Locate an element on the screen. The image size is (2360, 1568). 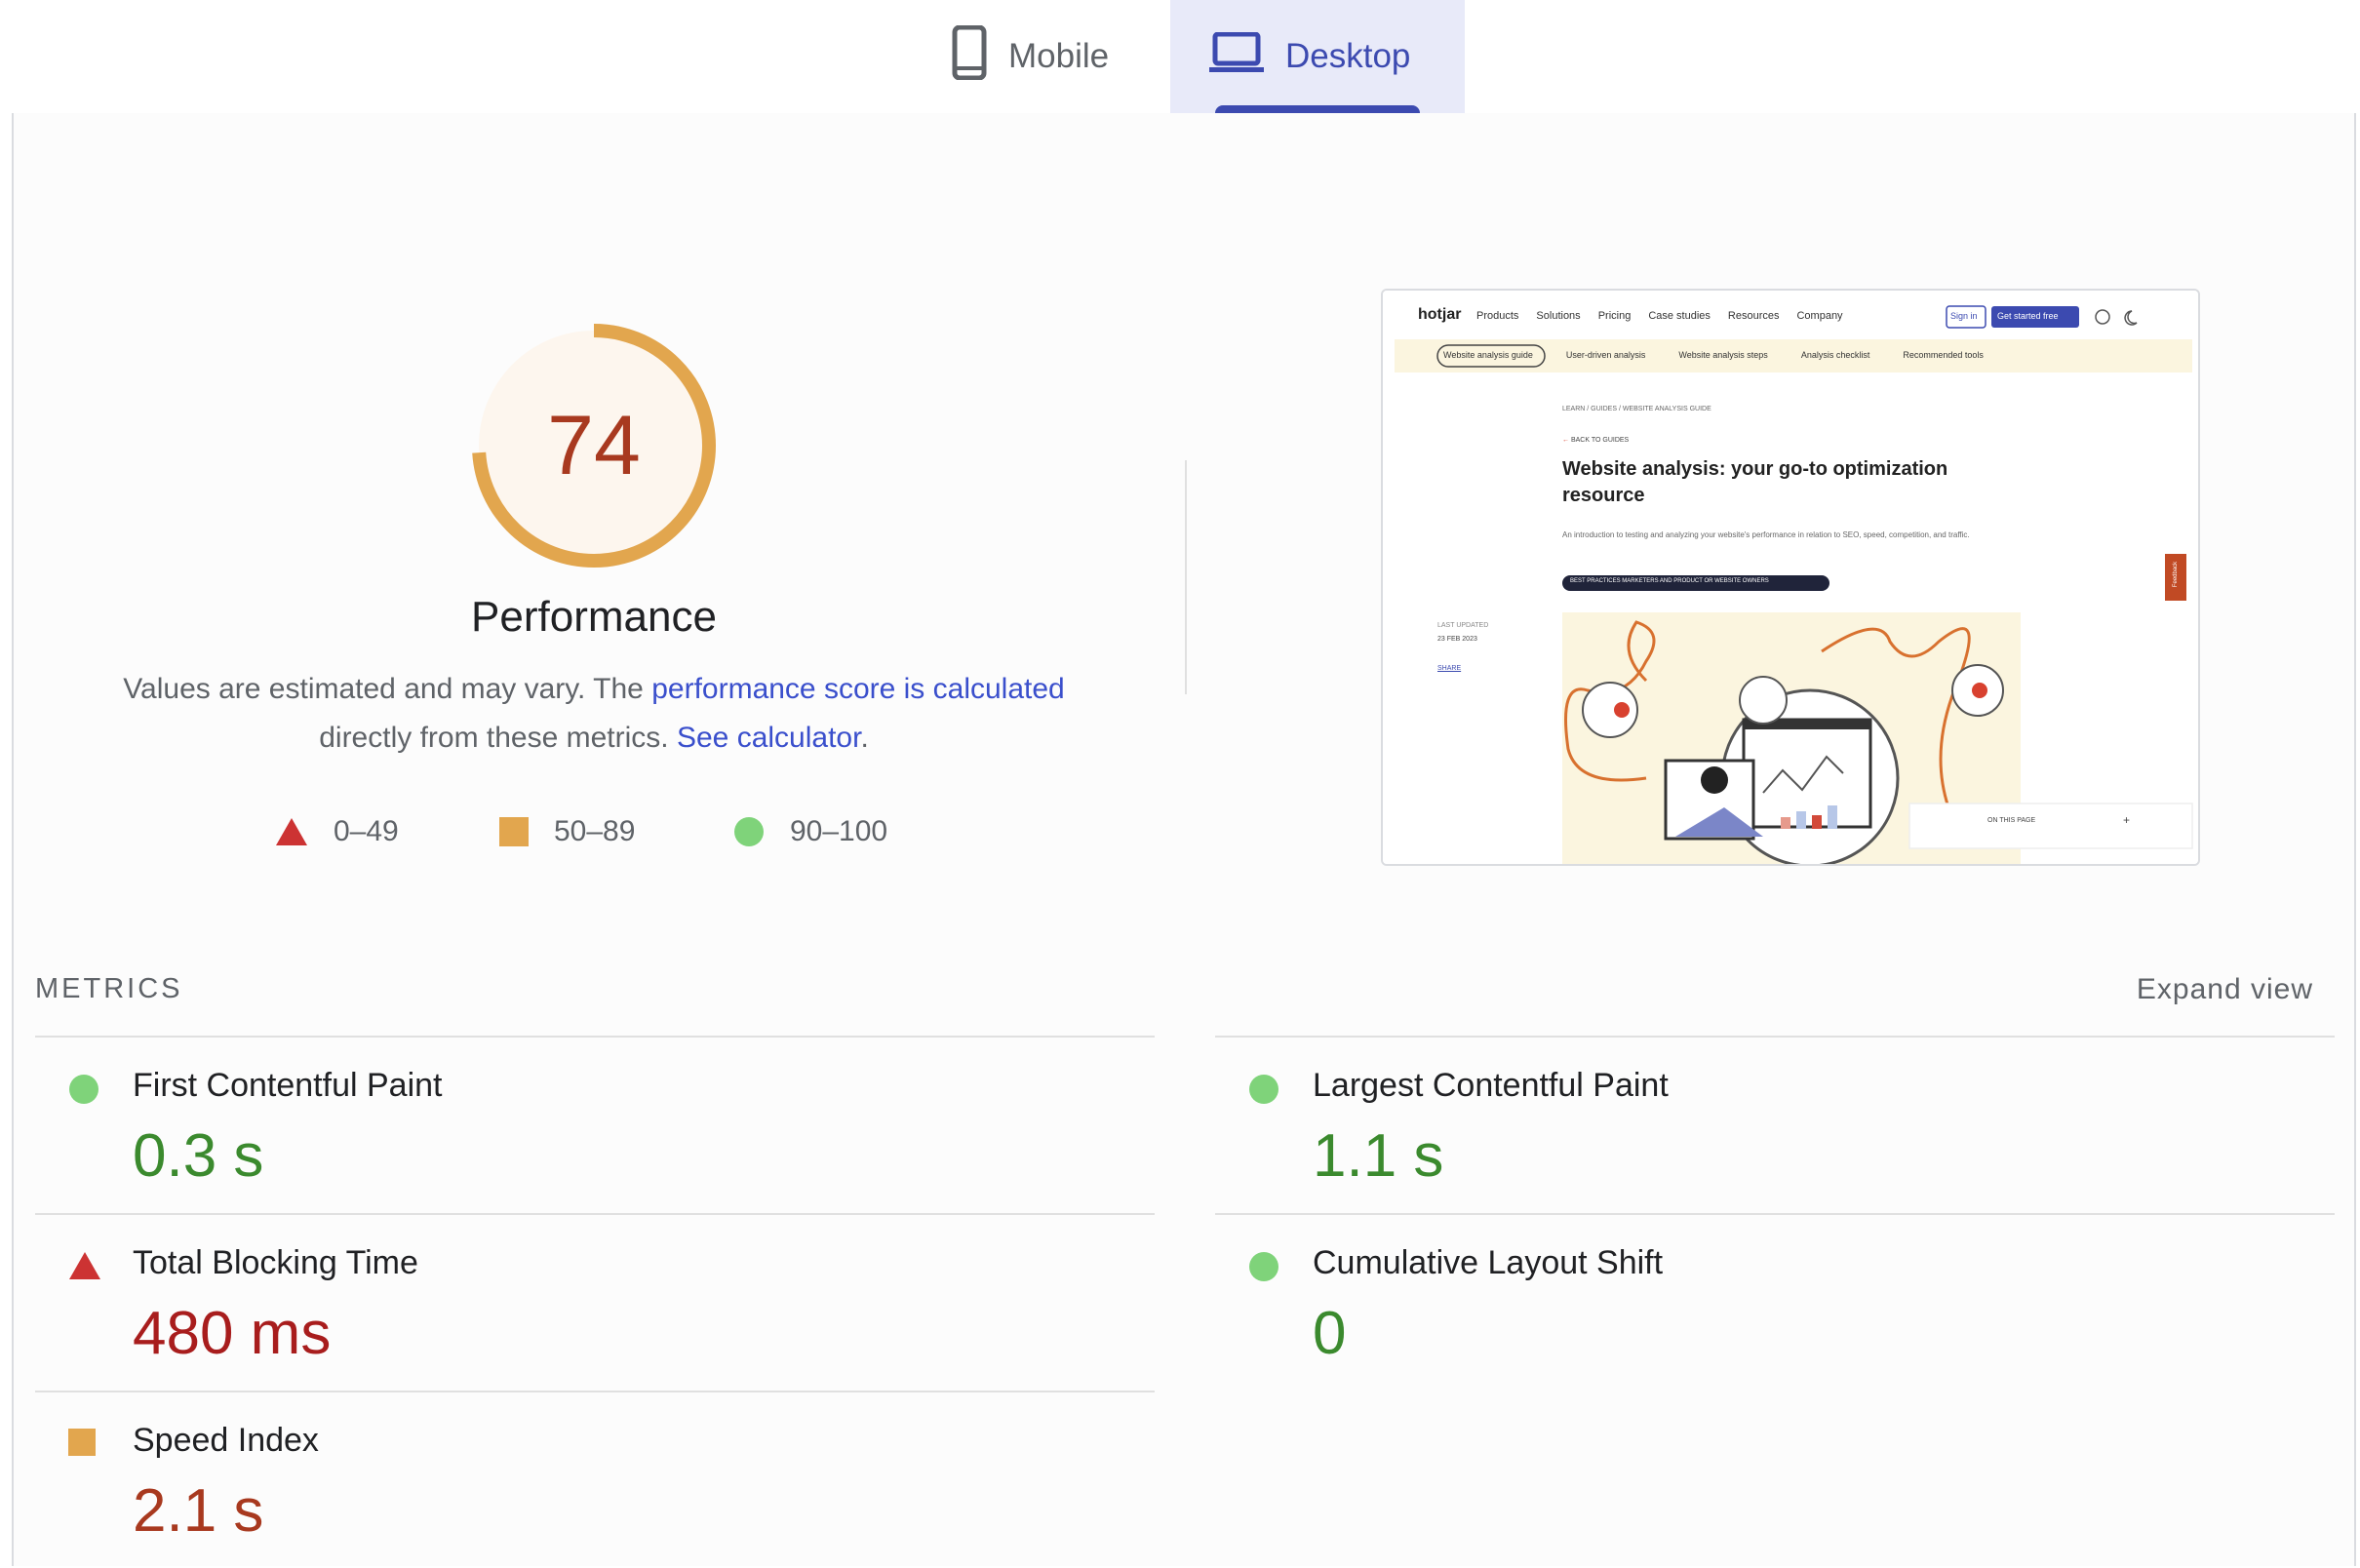
metric-value: 480 ms is located at coordinates (232, 1333).